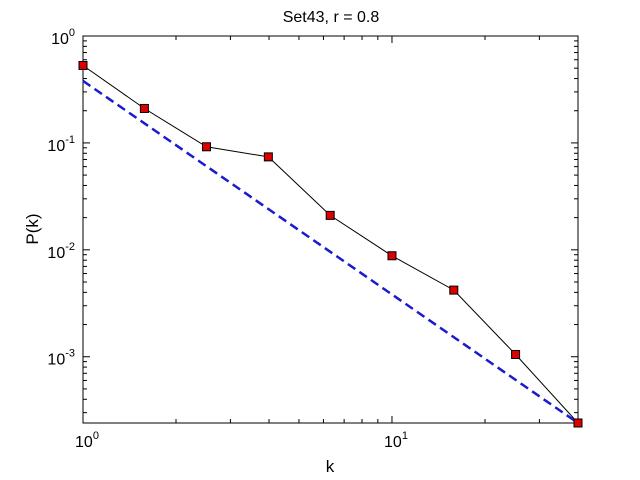 The width and height of the screenshot is (640, 480). I want to click on x-tick-label: 10⁰, so click(87, 440).